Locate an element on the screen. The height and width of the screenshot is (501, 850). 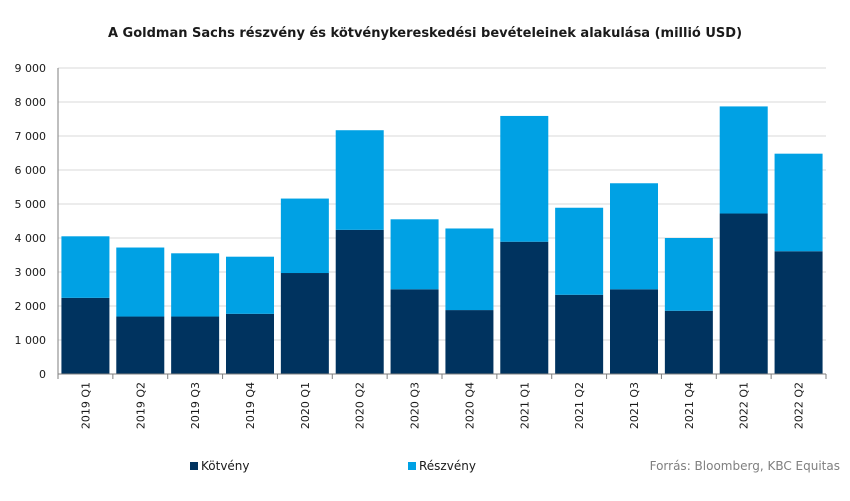
x-tick-label: 2021 Q2 is located at coordinates (579, 405).